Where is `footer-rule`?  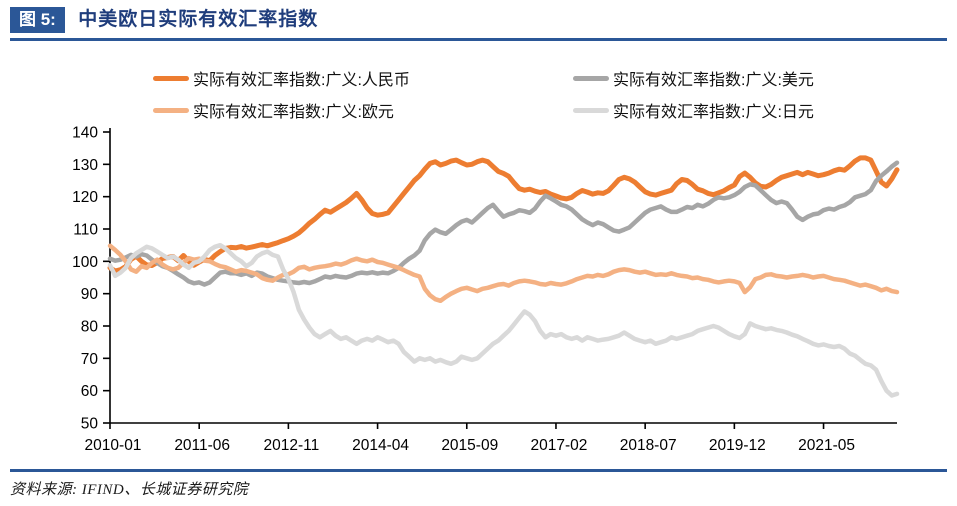
footer-rule is located at coordinates (478, 470).